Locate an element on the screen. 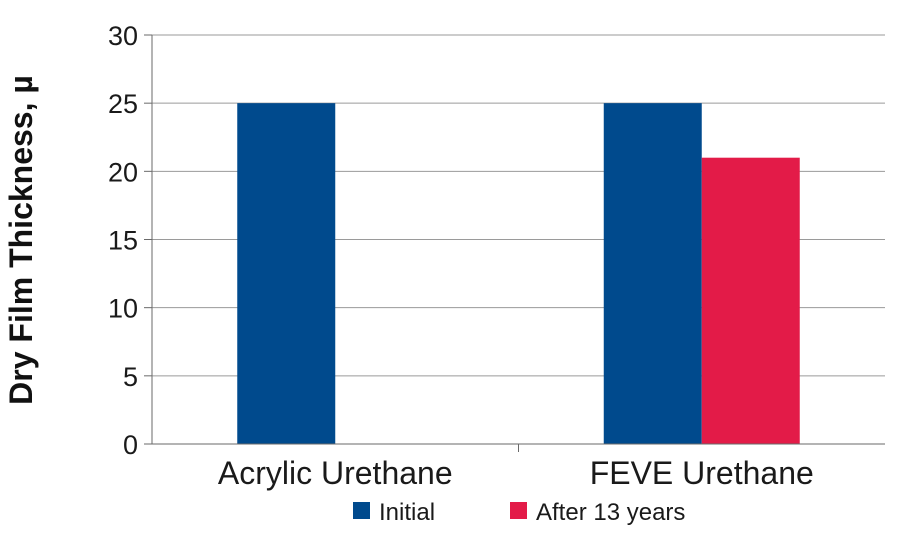 This screenshot has width=900, height=550. legend-label: After 13 years is located at coordinates (610, 512).